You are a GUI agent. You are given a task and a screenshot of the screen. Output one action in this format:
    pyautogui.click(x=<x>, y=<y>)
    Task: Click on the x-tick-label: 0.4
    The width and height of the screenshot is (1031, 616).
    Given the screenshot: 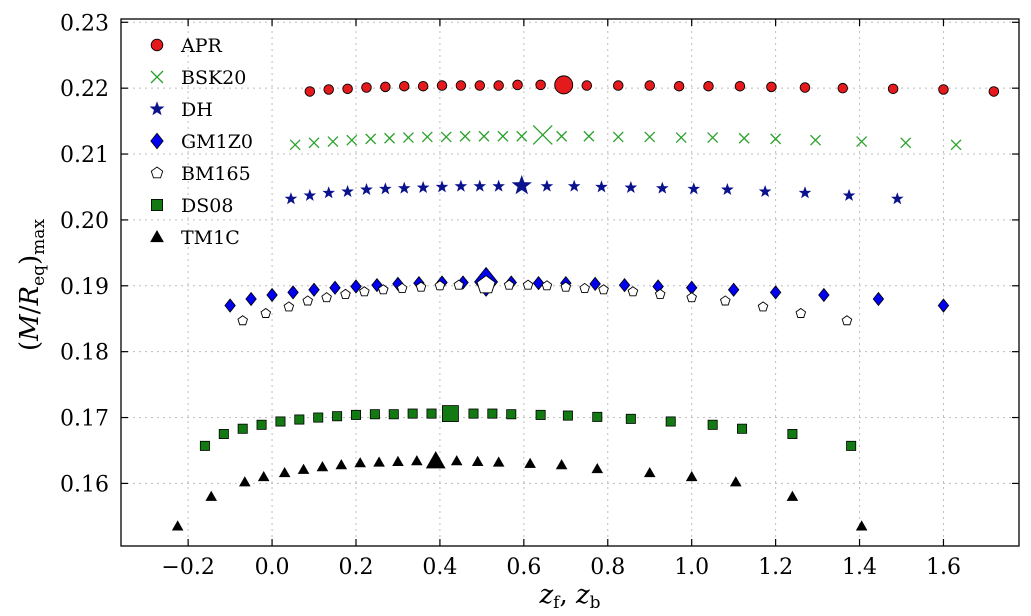 What is the action you would take?
    pyautogui.click(x=439, y=567)
    